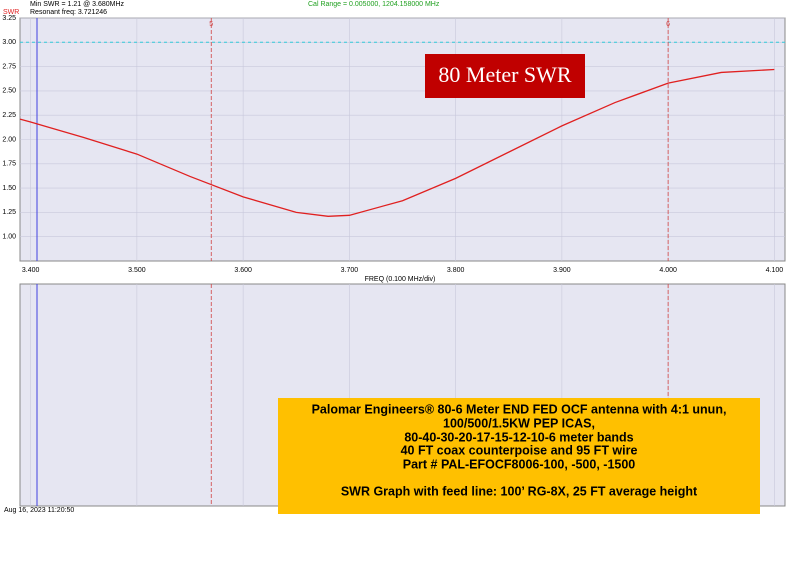 This screenshot has height=562, width=800. What do you see at coordinates (77, 4) in the screenshot?
I see `min-swr: Min SWR = 1.21 @ 3.680MHz` at bounding box center [77, 4].